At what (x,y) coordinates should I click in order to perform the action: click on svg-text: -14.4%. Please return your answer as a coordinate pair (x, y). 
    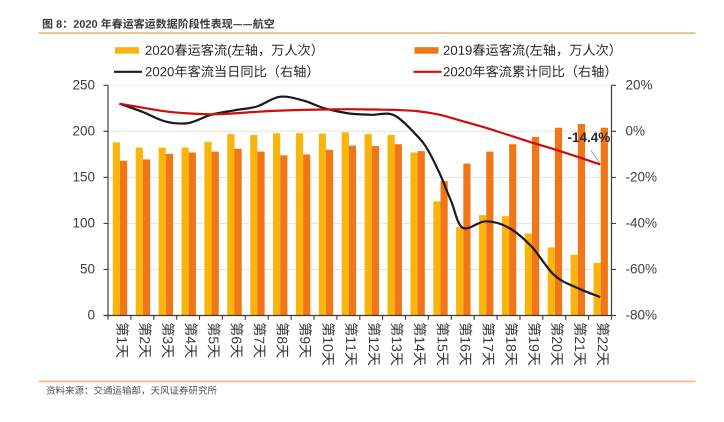
    Looking at the image, I should click on (589, 137).